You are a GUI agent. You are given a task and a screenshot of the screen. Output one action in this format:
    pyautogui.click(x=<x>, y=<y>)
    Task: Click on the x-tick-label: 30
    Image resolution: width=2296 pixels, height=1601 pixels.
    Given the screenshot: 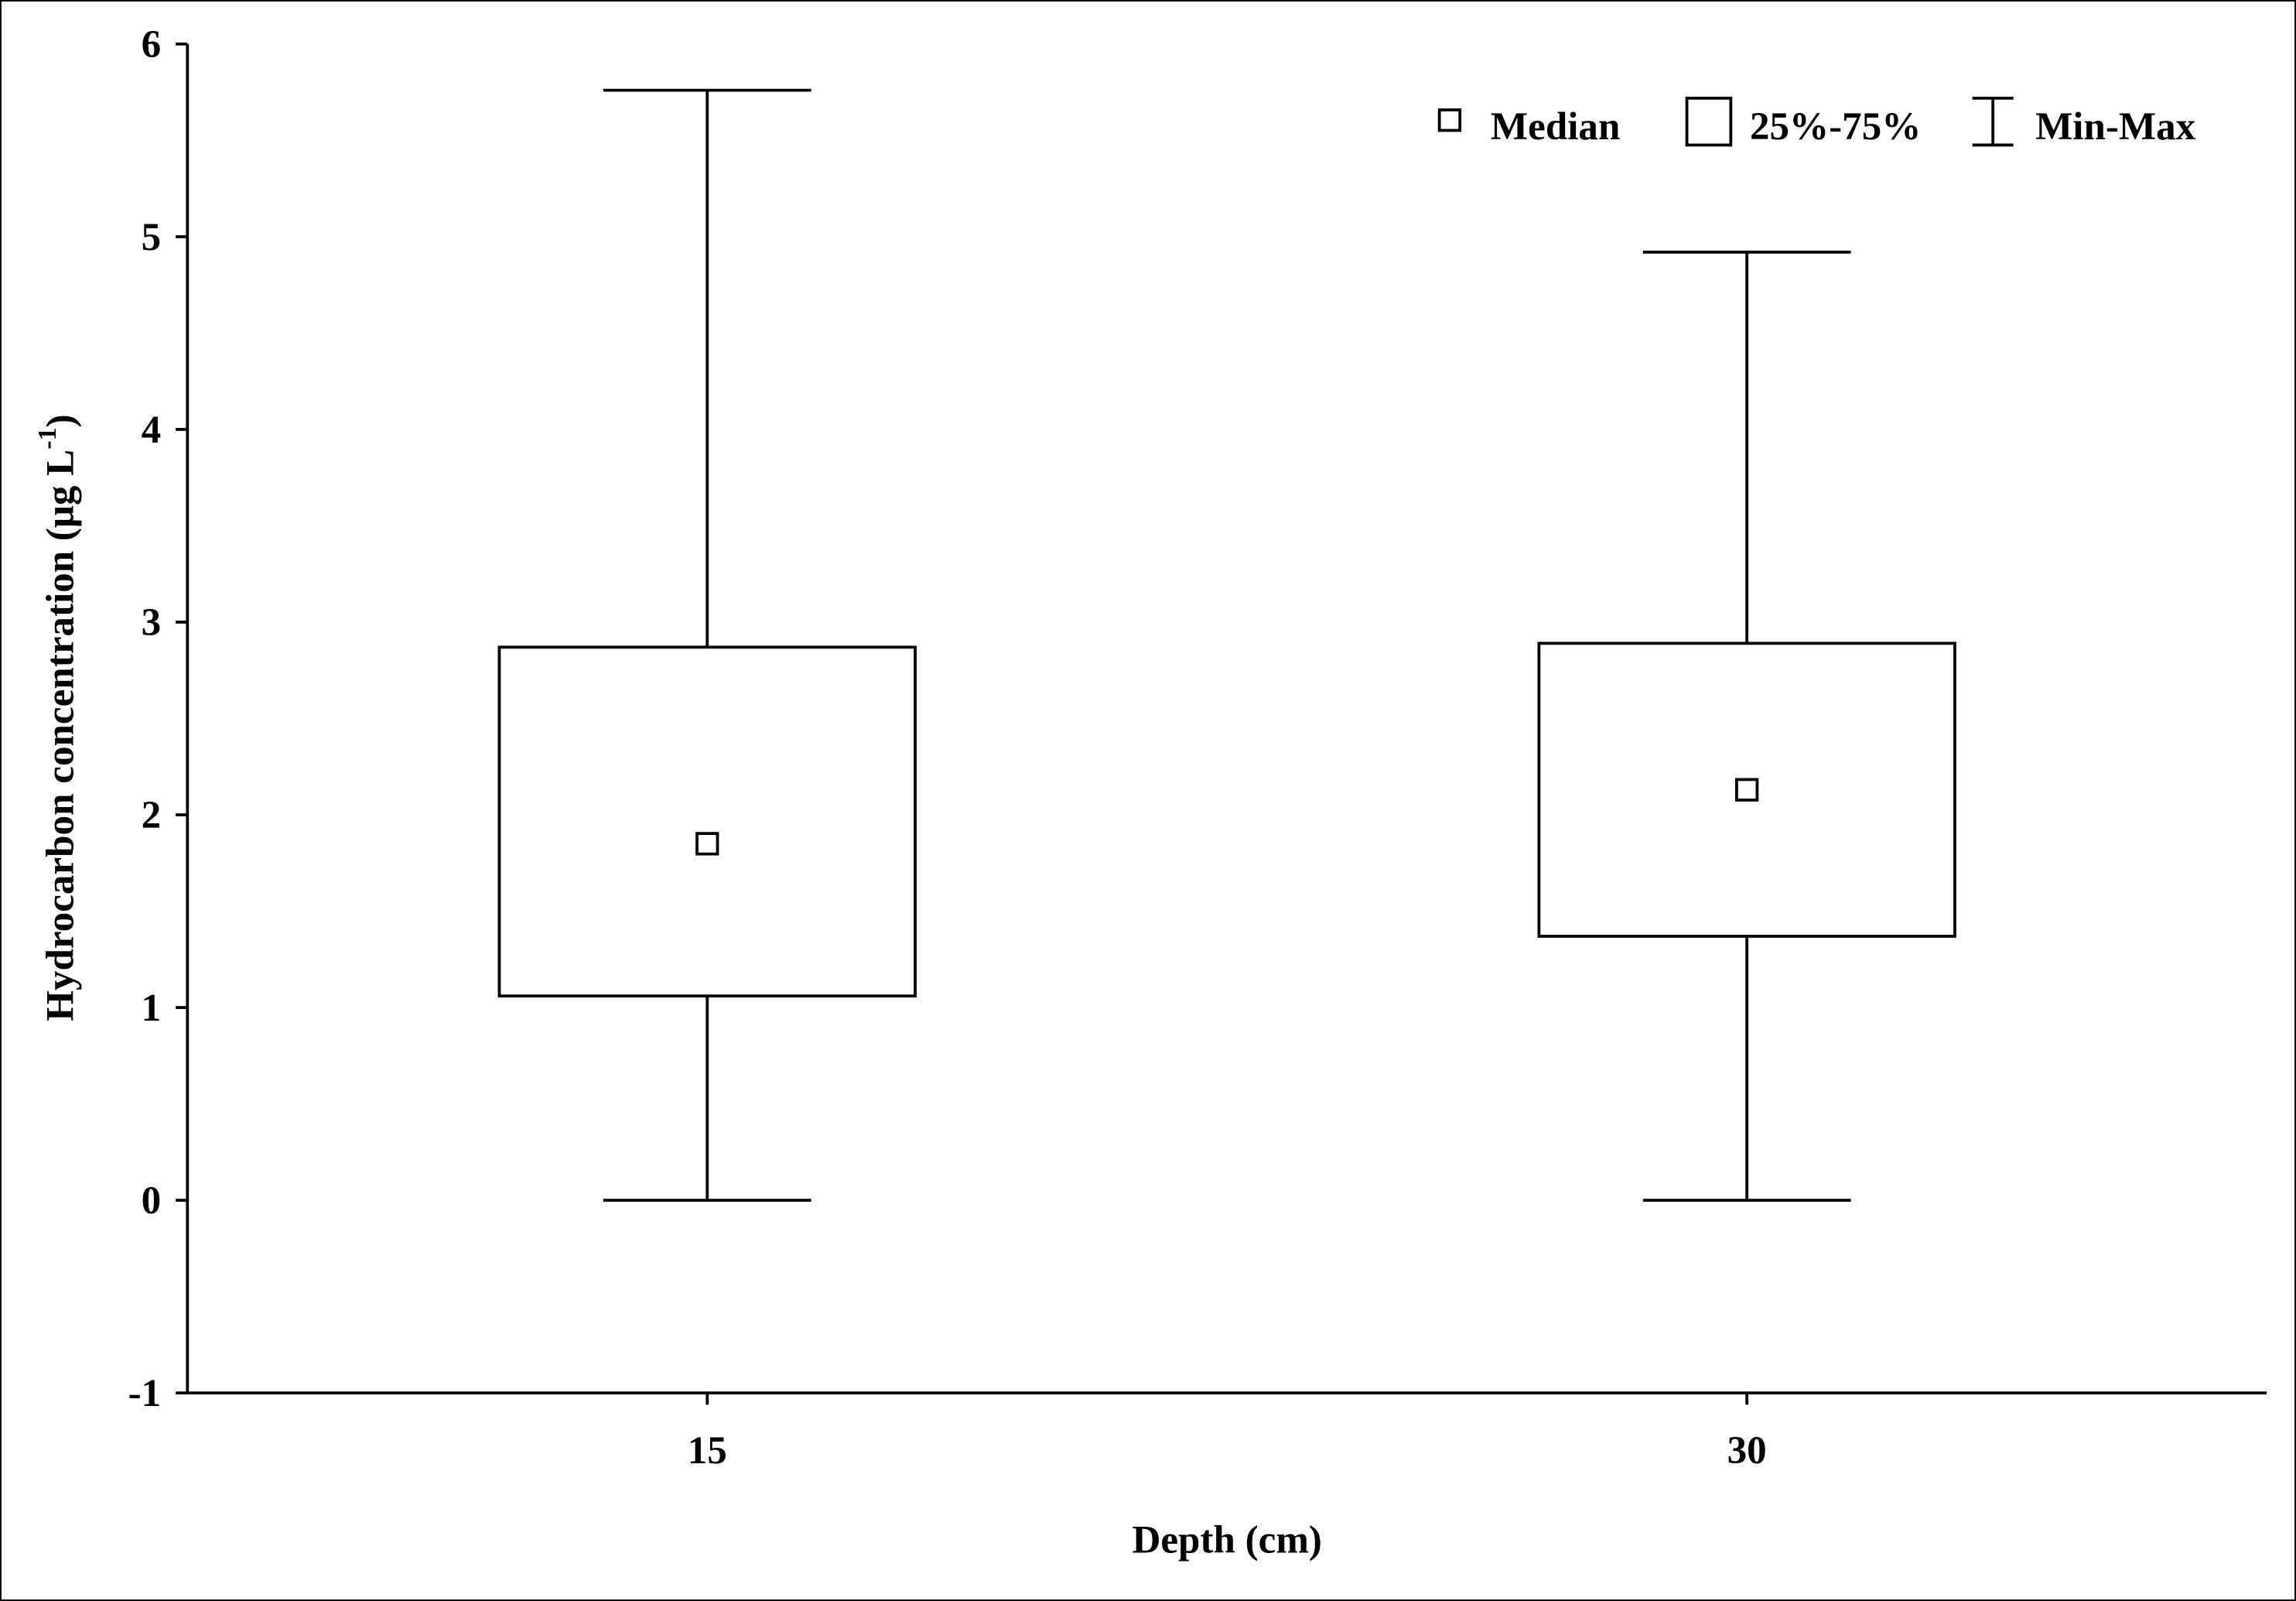 What is the action you would take?
    pyautogui.click(x=1747, y=1450)
    